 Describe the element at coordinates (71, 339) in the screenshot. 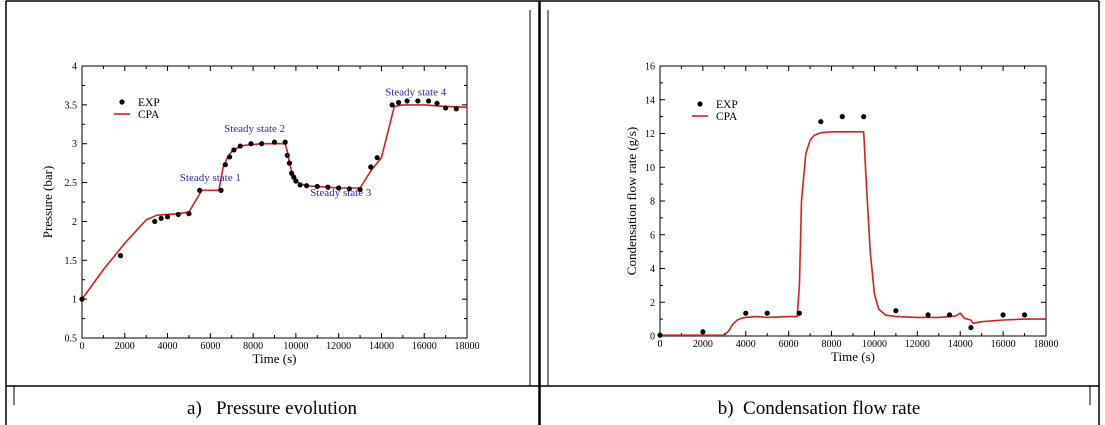

I see `y-tick-label: 0.5` at that location.